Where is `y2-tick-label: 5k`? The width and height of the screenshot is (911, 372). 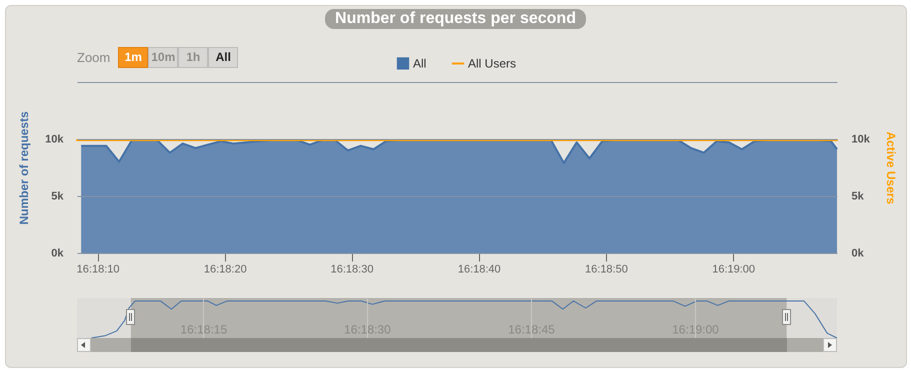
y2-tick-label: 5k is located at coordinates (858, 196).